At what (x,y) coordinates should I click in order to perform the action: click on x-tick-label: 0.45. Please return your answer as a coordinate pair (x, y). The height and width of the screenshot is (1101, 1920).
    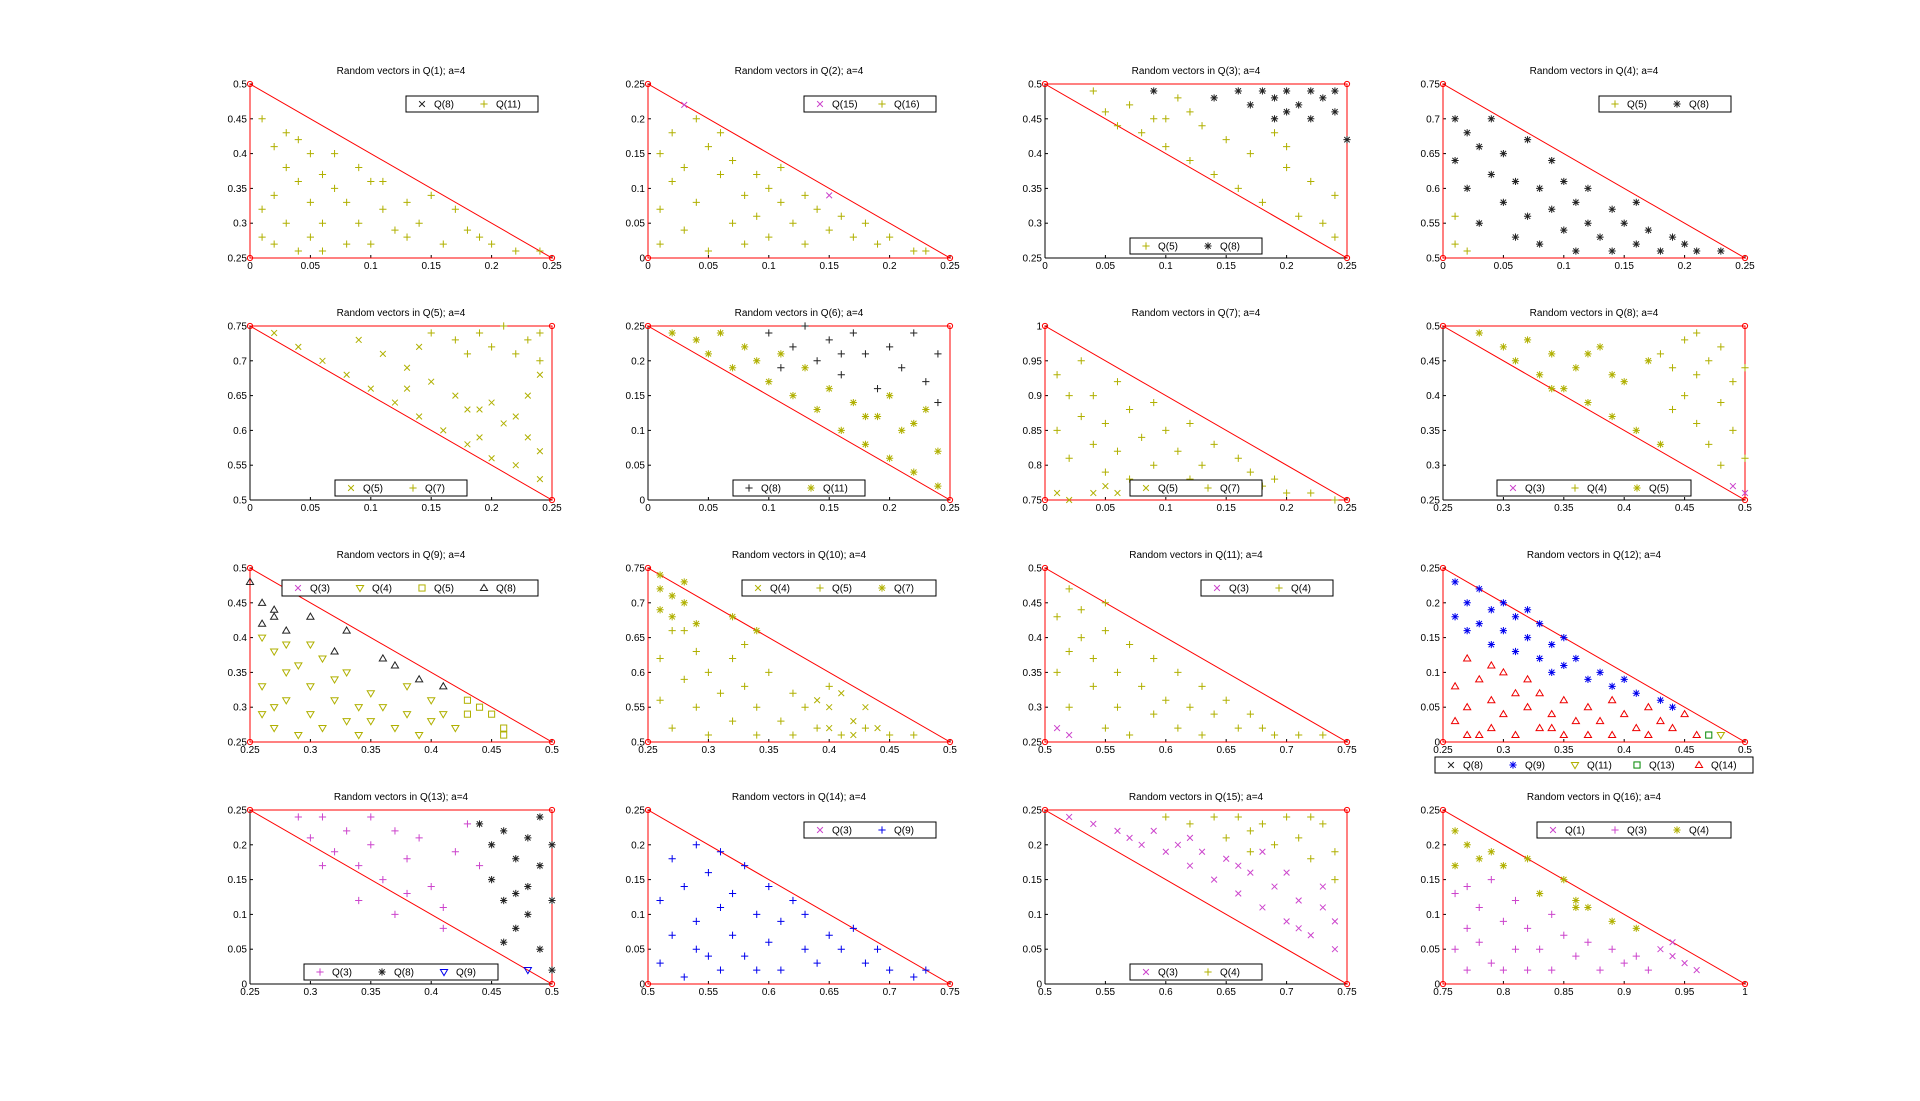
    Looking at the image, I should click on (1685, 508).